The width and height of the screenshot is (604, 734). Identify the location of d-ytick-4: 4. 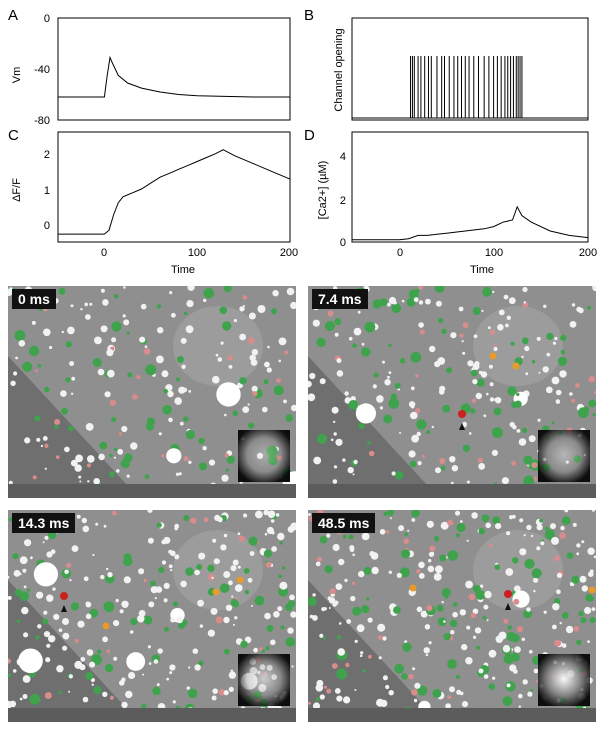
(343, 157).